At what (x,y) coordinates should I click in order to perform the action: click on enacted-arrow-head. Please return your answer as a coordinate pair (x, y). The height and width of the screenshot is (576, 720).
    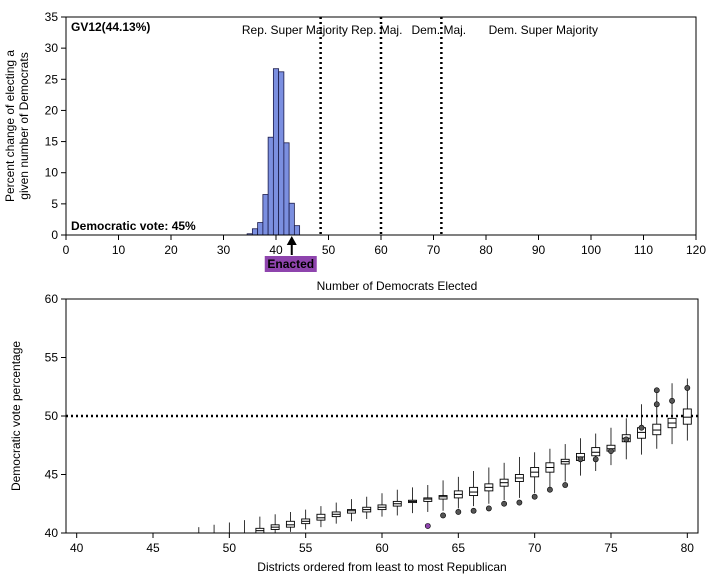
    Looking at the image, I should click on (291, 240).